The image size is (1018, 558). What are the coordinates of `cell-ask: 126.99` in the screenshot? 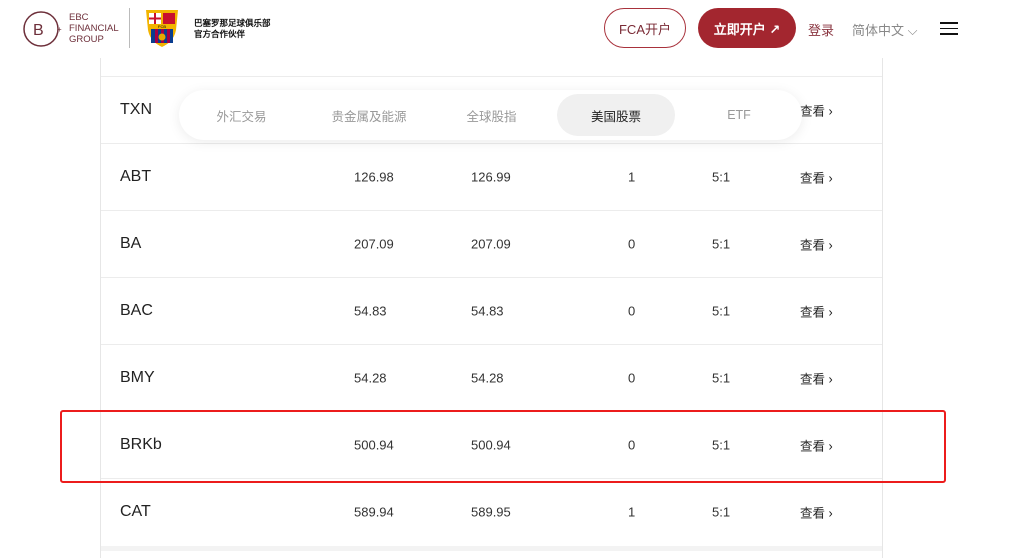 It's located at (491, 177).